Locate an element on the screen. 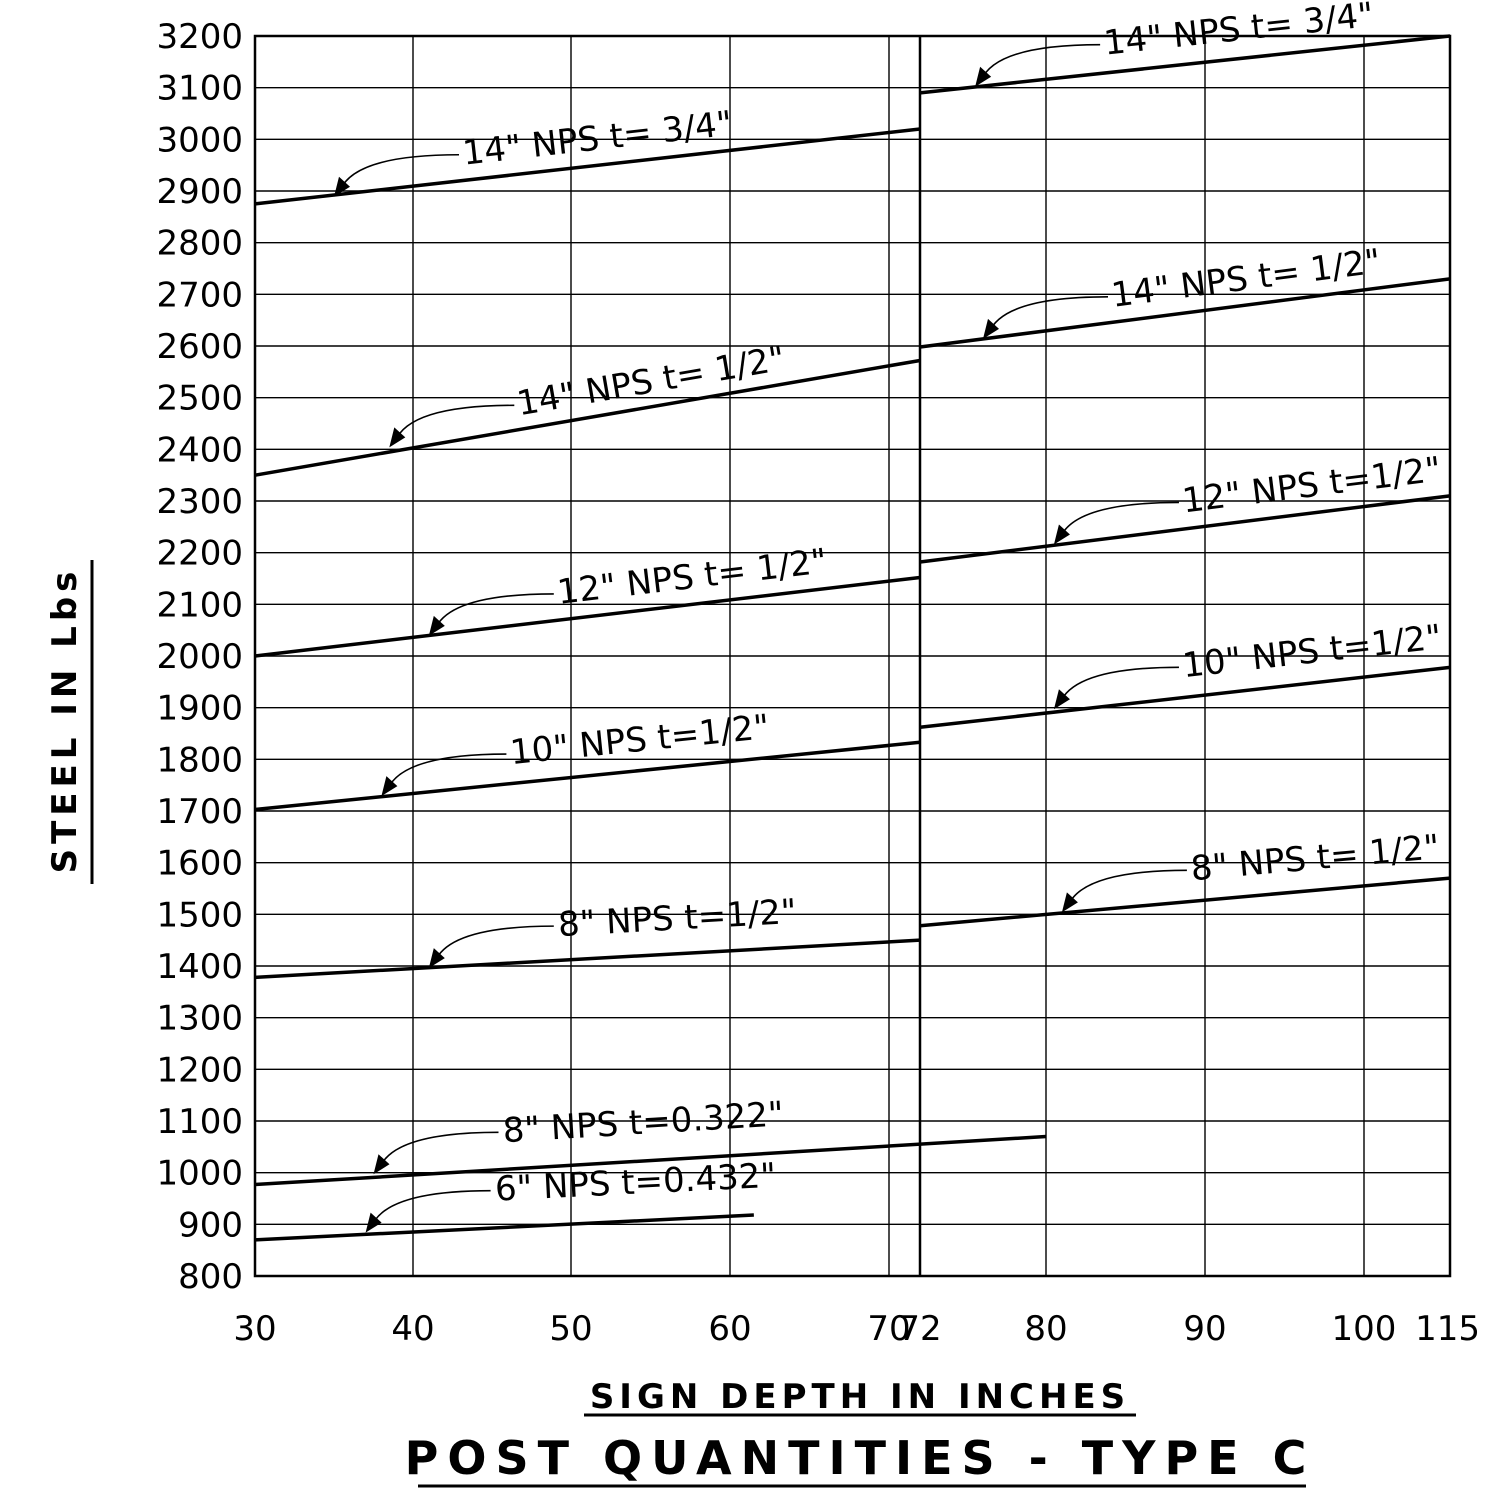 The height and width of the screenshot is (1506, 1504). y-tick-label: 2100 is located at coordinates (199, 605).